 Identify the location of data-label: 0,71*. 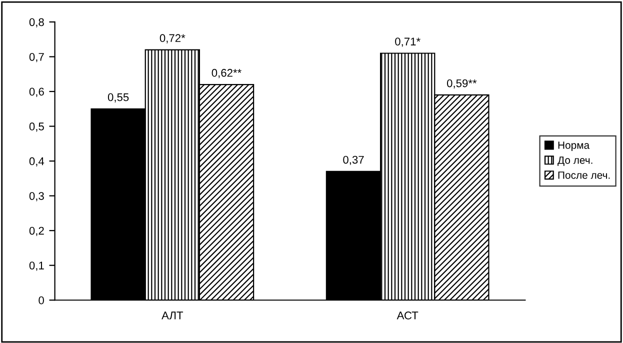
(407, 42).